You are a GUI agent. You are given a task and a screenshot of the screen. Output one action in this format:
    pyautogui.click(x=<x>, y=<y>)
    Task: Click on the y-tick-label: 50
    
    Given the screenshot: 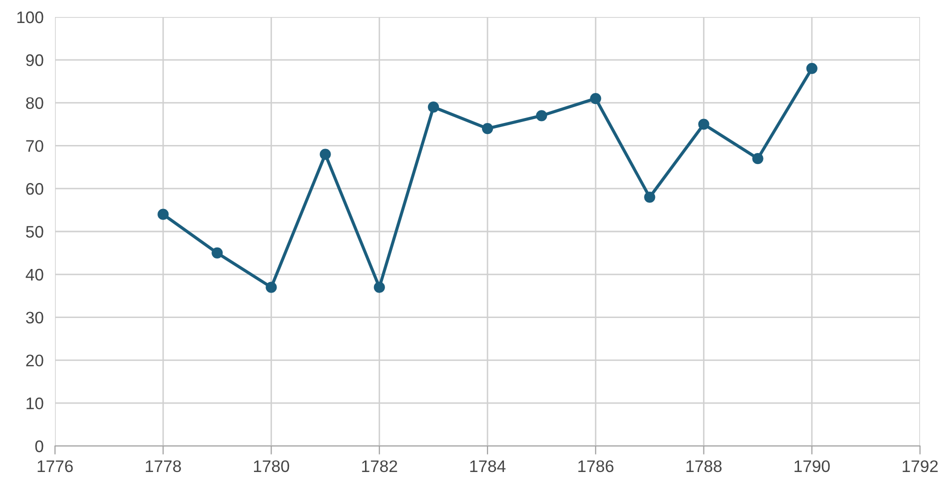 What is the action you would take?
    pyautogui.click(x=35, y=232)
    